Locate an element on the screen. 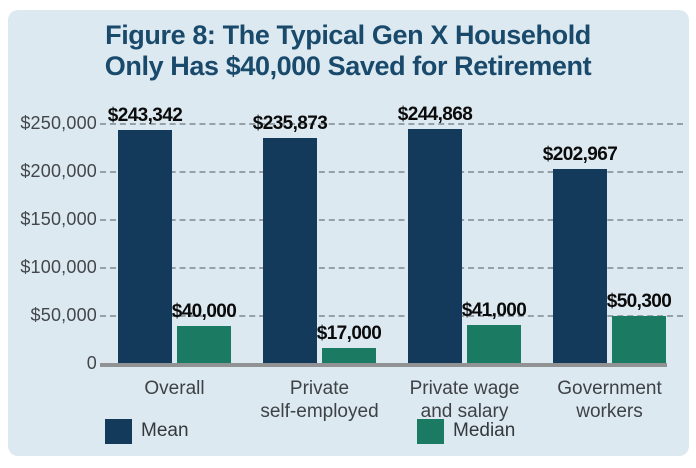 This screenshot has height=468, width=696. legend-swatch-mean is located at coordinates (118, 431).